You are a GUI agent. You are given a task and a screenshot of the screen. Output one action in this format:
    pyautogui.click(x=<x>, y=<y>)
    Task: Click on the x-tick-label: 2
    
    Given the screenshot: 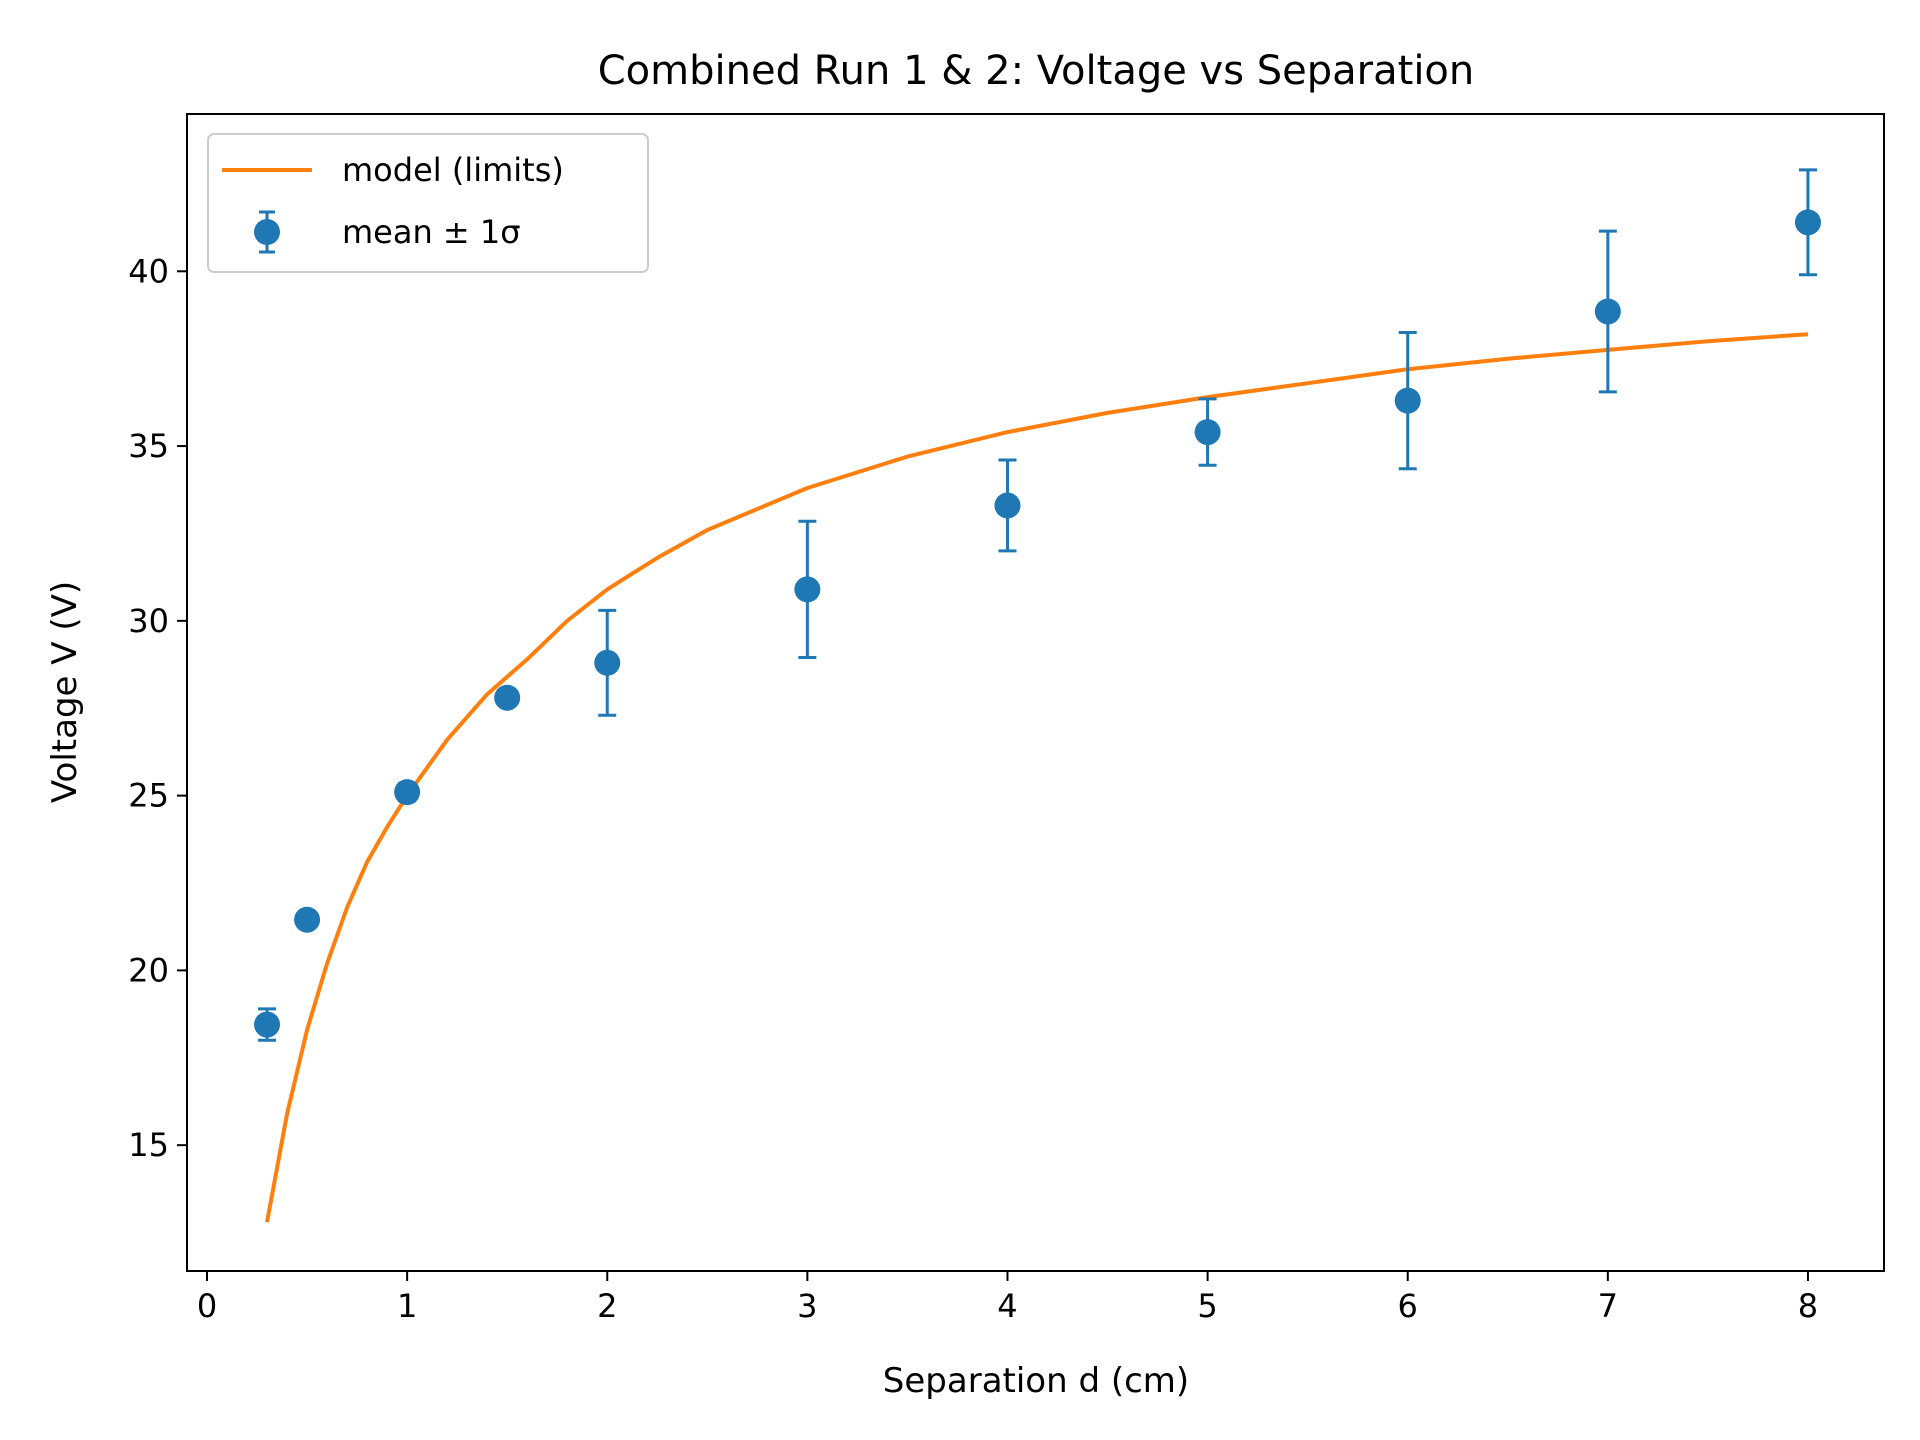 What is the action you would take?
    pyautogui.click(x=607, y=1306)
    